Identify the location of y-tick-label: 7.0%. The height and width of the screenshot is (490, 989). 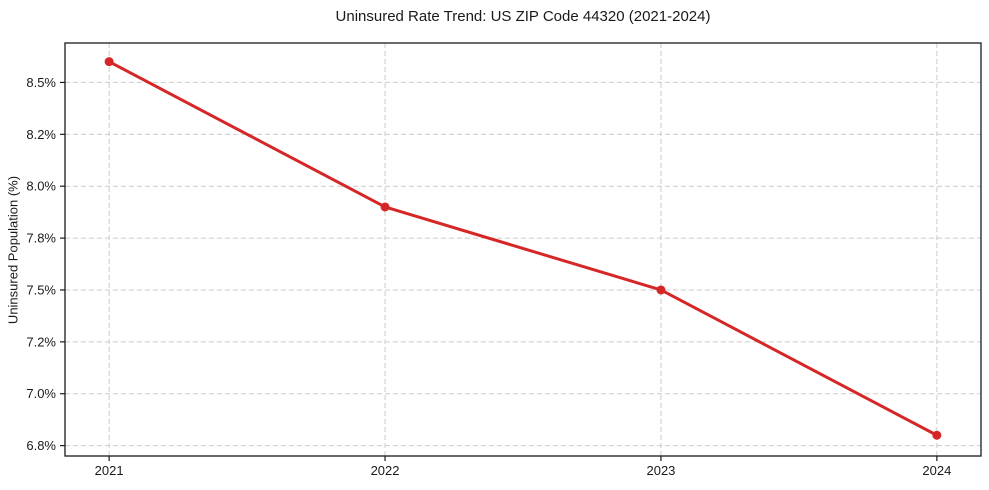
(41, 393).